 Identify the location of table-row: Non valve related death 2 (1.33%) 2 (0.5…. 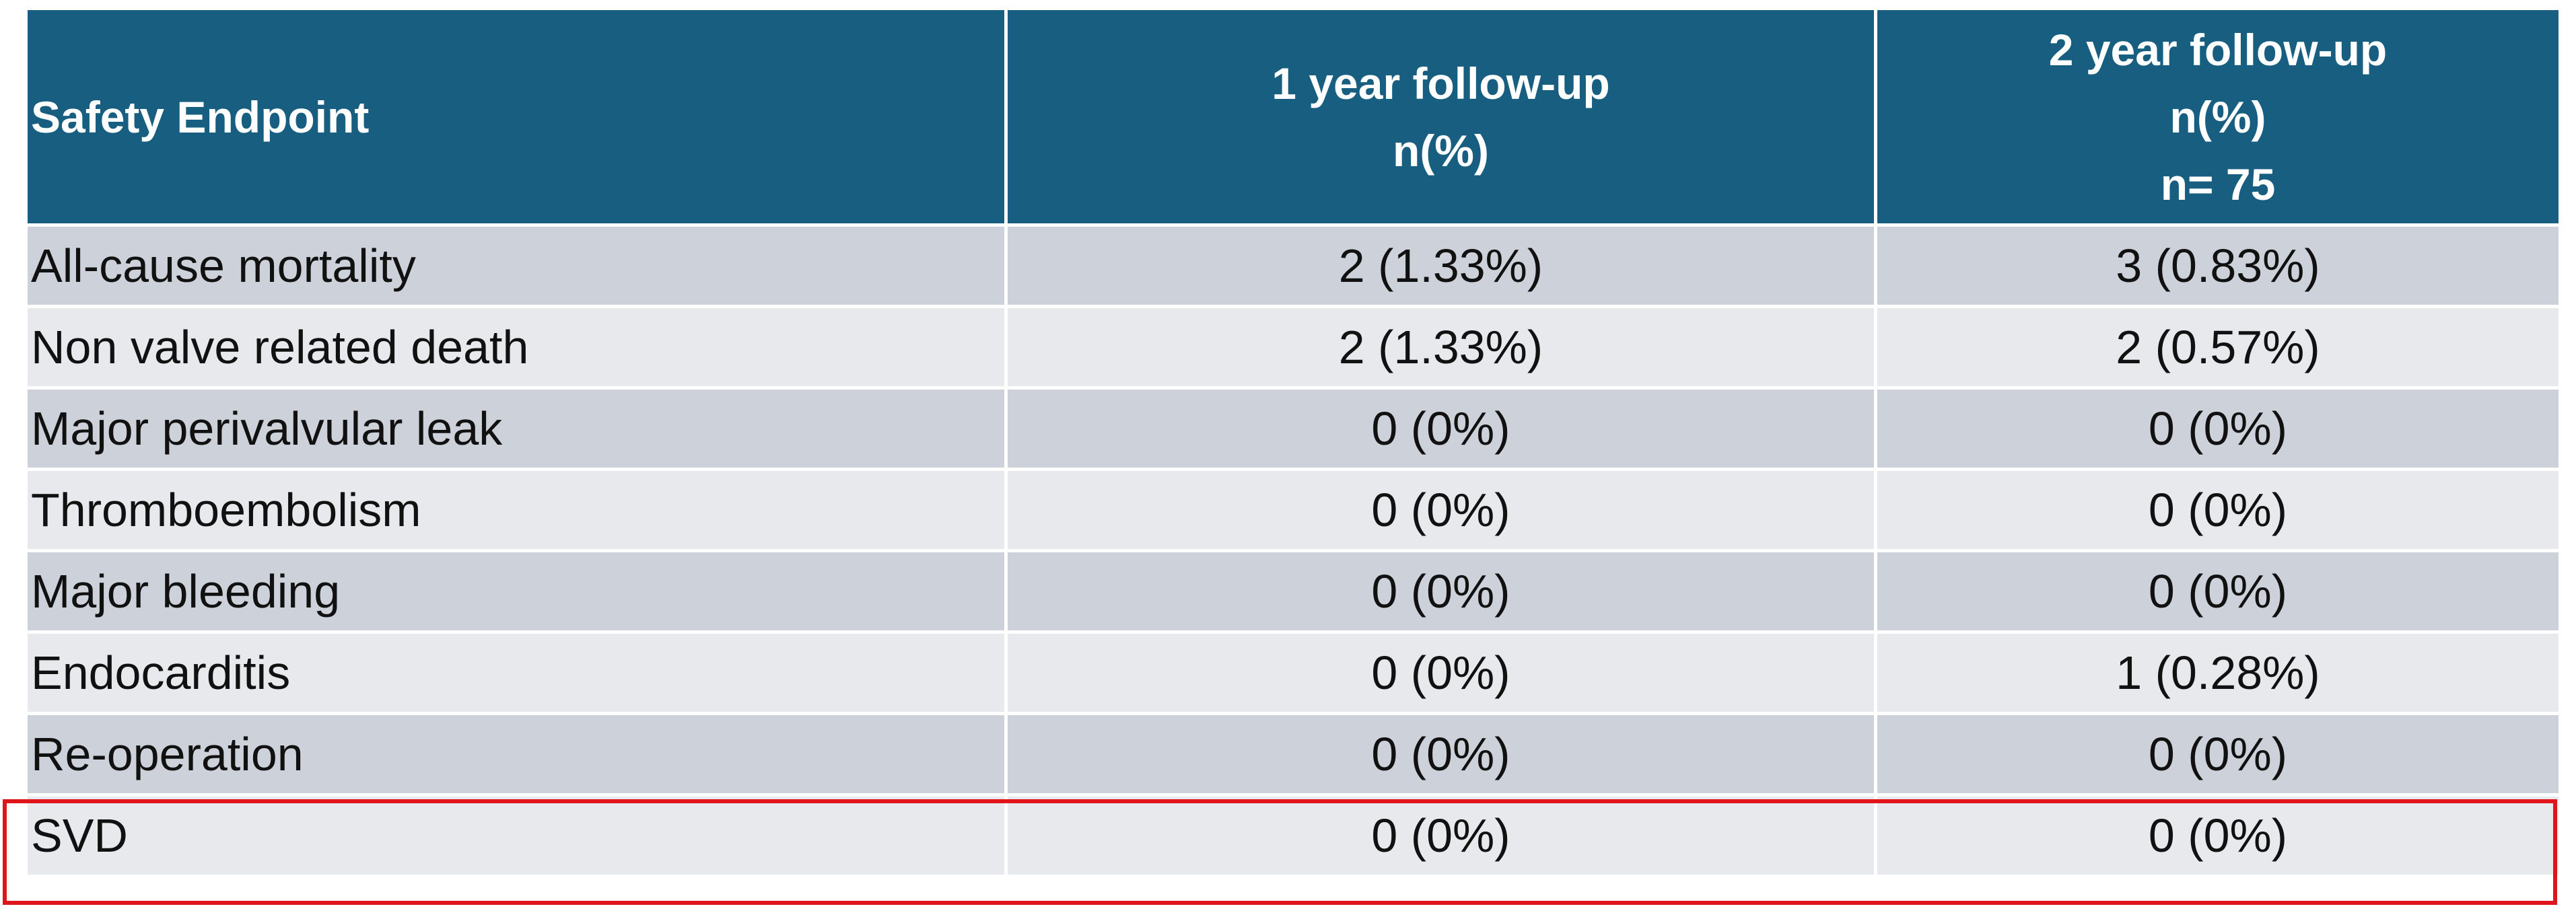
(1293, 347).